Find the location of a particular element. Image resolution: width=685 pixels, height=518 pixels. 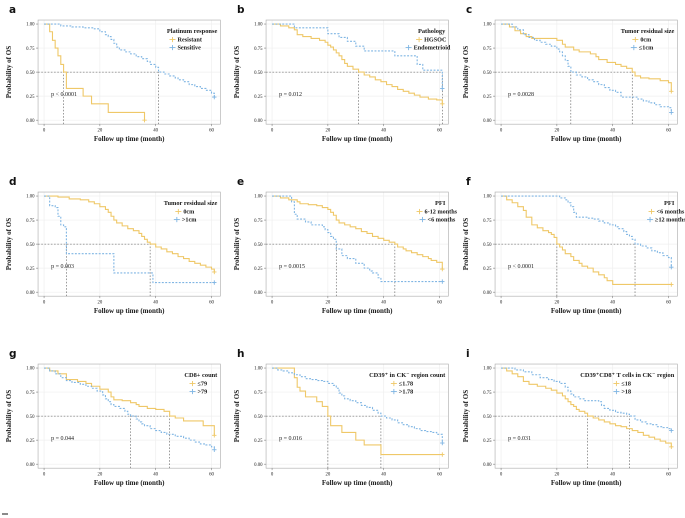

panel-label: f is located at coordinates (468, 182).